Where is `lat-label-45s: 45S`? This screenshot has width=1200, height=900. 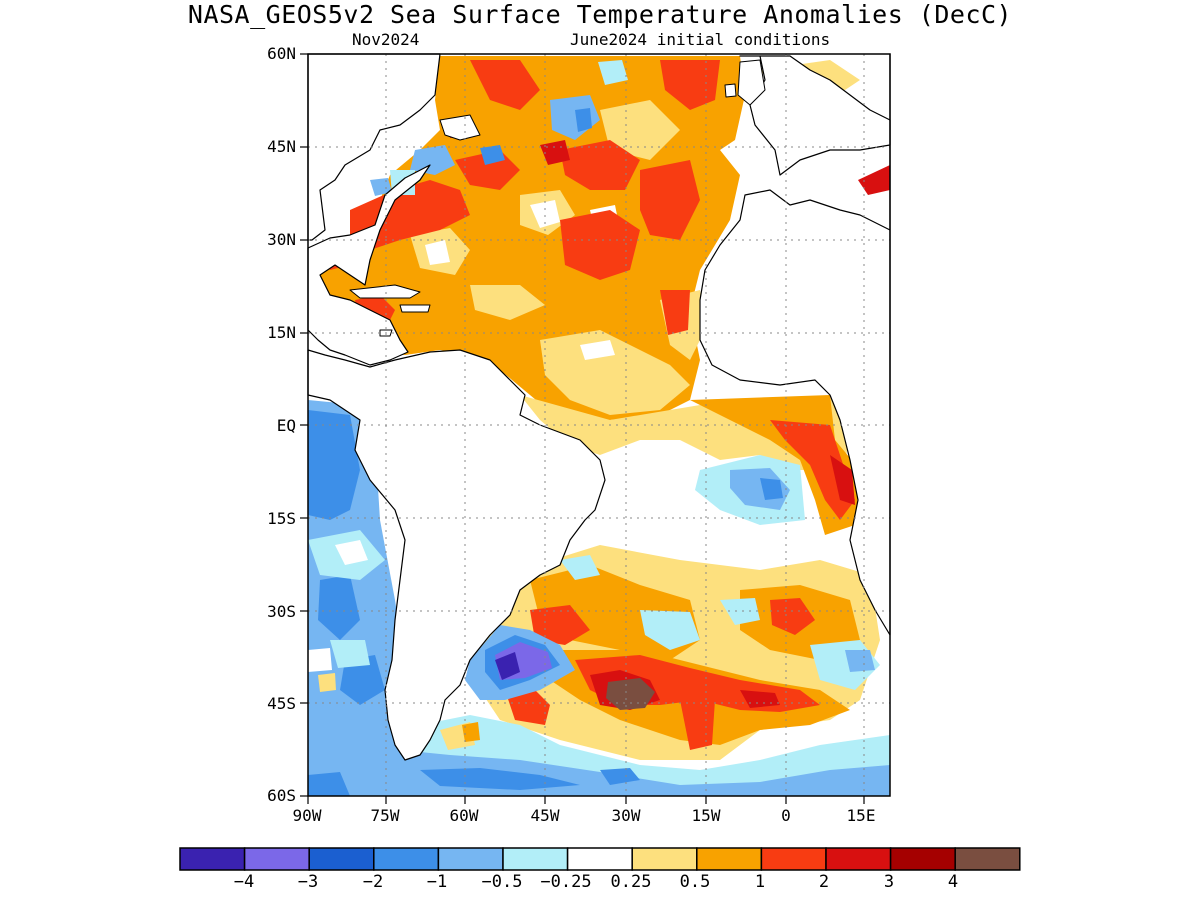 lat-label-45s: 45S is located at coordinates (281, 703).